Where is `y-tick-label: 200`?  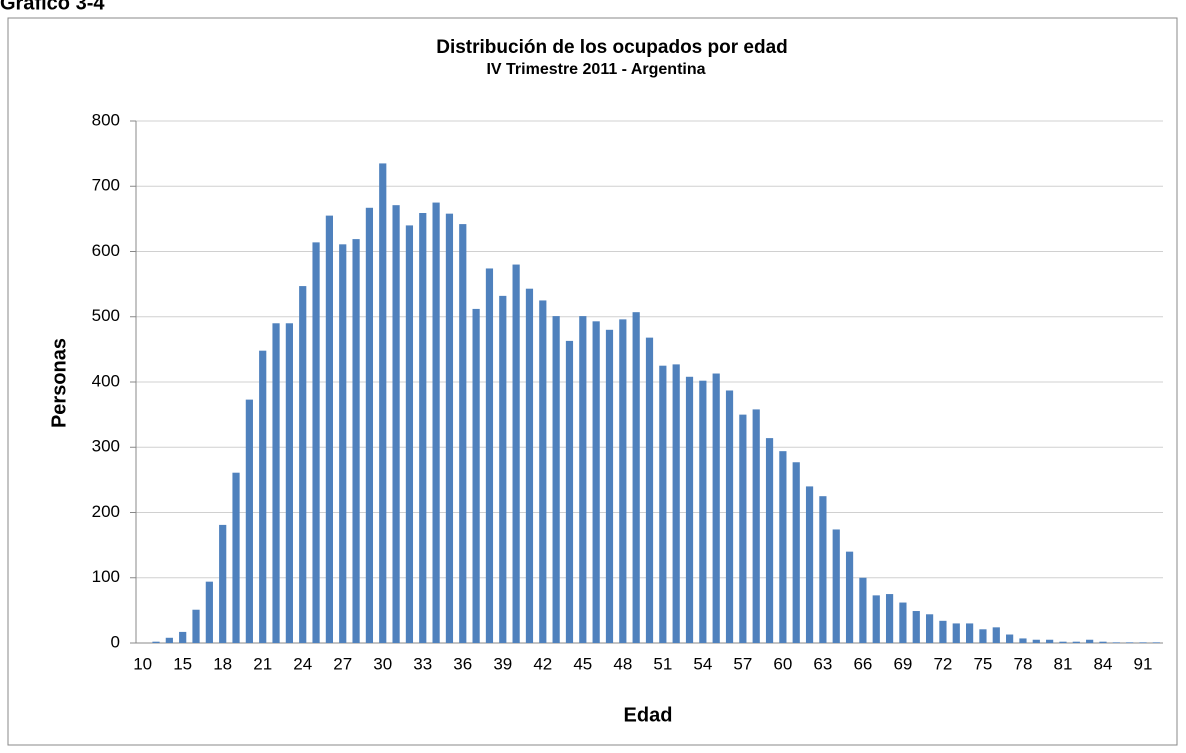 y-tick-label: 200 is located at coordinates (106, 511).